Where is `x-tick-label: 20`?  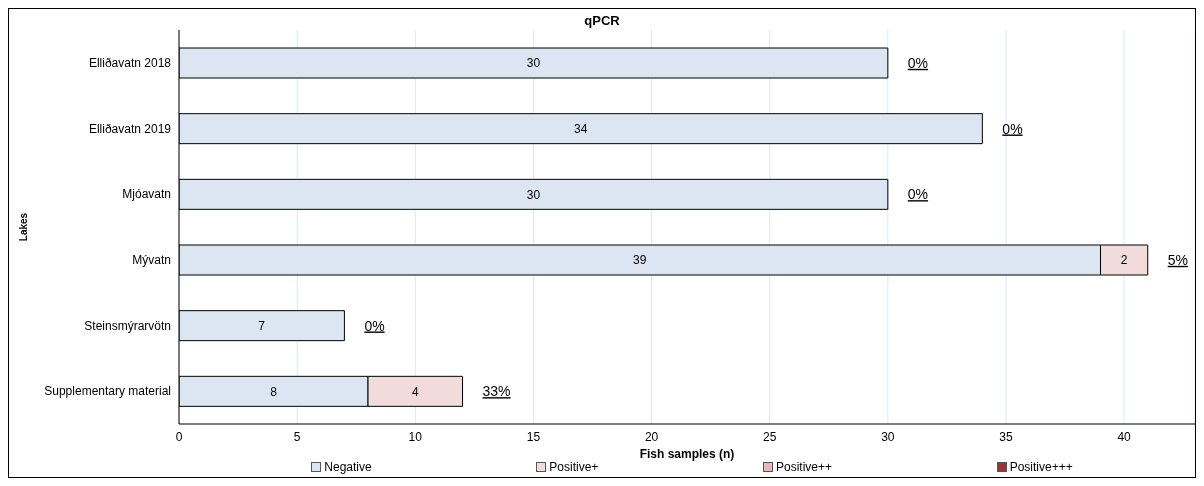
x-tick-label: 20 is located at coordinates (651, 436).